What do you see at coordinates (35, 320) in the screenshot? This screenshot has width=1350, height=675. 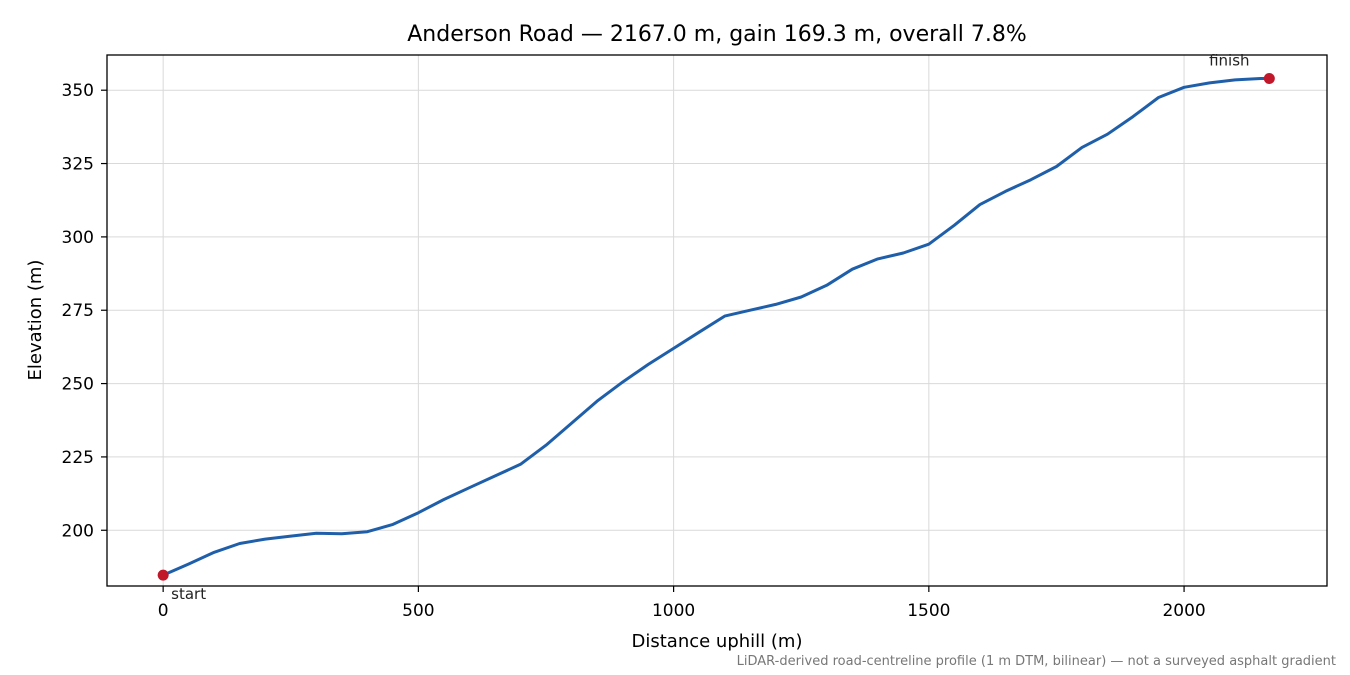 I see `y-axis-label: Elevation (m)` at bounding box center [35, 320].